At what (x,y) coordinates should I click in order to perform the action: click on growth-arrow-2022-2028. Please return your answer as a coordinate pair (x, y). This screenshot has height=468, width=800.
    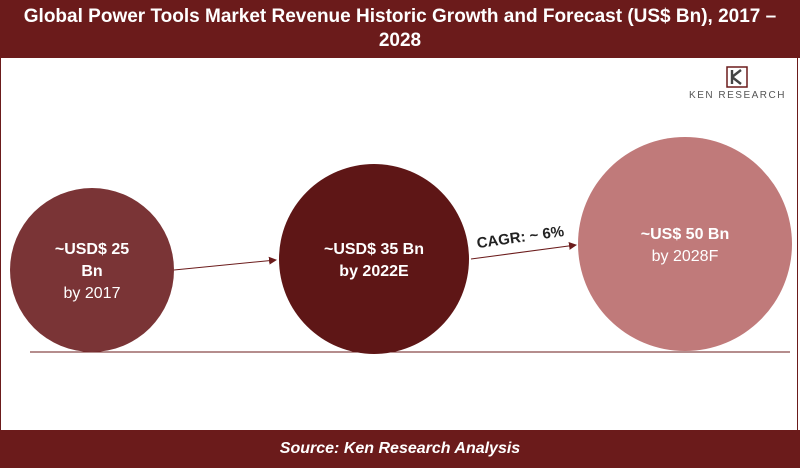
    Looking at the image, I should click on (523, 250).